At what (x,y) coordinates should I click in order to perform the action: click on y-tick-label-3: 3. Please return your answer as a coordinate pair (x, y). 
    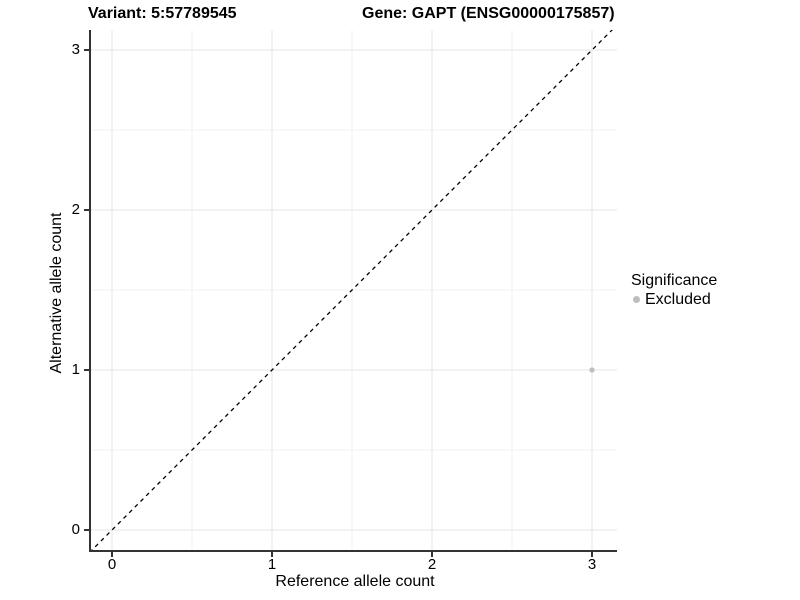
    Looking at the image, I should click on (75, 49).